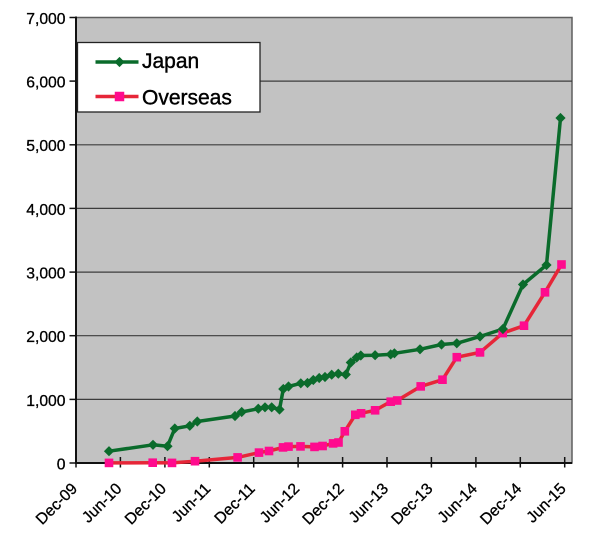  Describe the element at coordinates (46, 146) in the screenshot. I see `svg-text: 5,000` at that location.